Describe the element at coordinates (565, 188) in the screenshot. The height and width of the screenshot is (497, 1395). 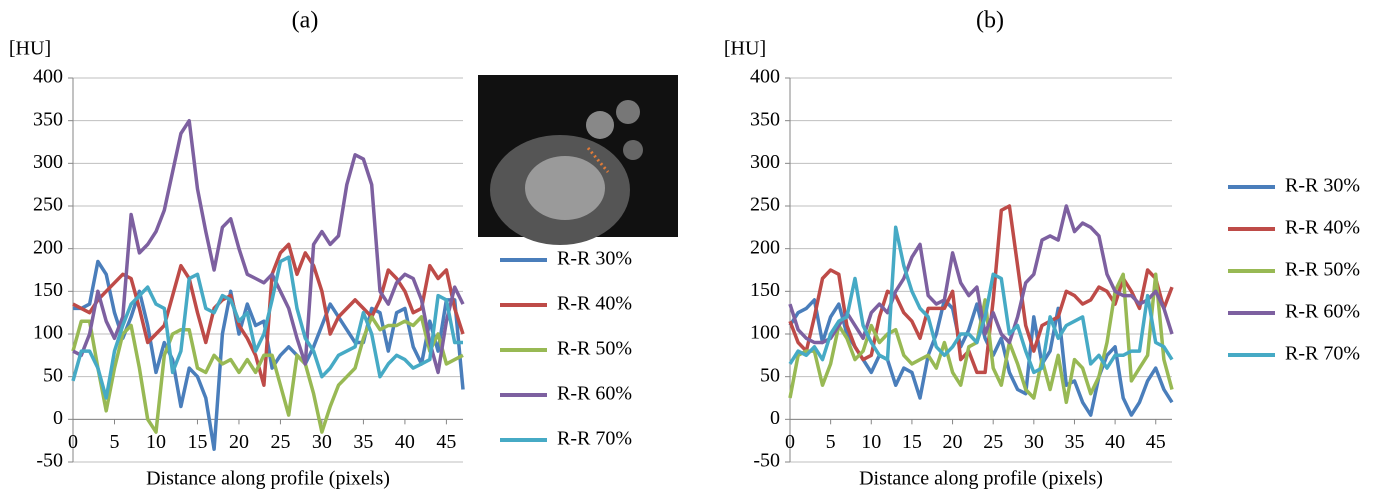
I see `inset-ventricle` at that location.